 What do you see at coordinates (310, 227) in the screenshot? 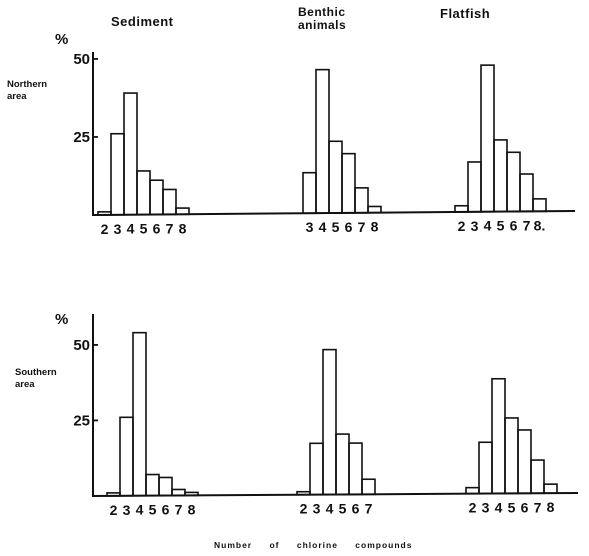
I see `x-tick-label-northern-area-benthic-animals-3: 3` at bounding box center [310, 227].